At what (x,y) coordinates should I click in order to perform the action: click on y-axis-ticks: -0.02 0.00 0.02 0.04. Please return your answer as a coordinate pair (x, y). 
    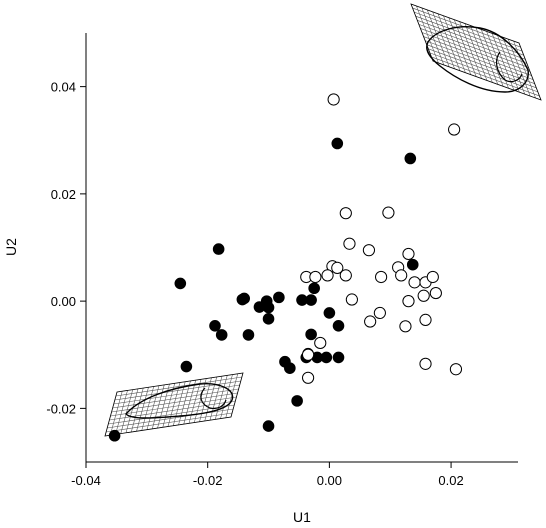
    Looking at the image, I should click on (66, 248).